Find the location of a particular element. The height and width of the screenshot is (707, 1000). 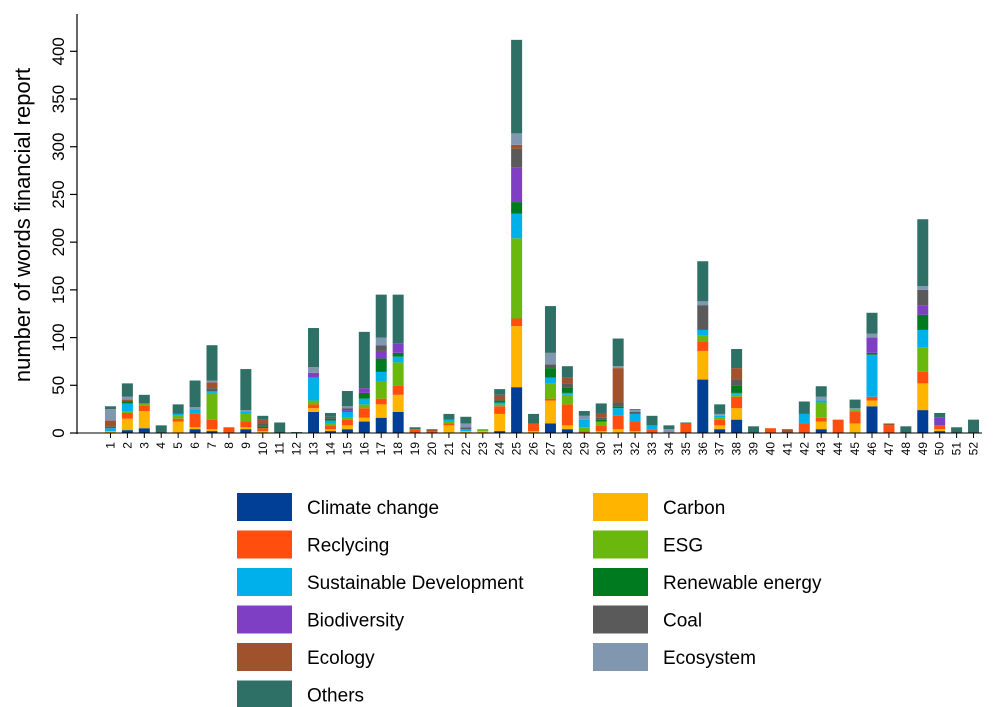

x-tick-label: 49 is located at coordinates (923, 449).